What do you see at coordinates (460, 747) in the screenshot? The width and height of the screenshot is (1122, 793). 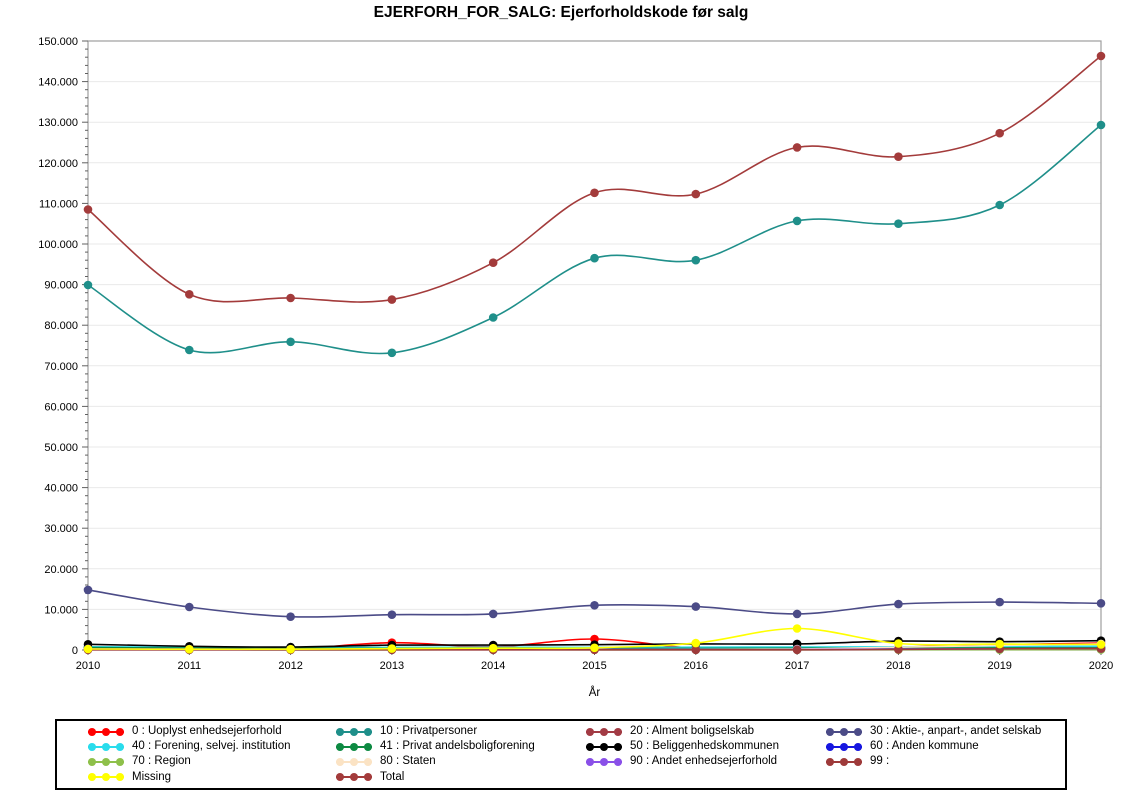 I see `legend-item: 41 : Privat andelsboligforening` at bounding box center [460, 747].